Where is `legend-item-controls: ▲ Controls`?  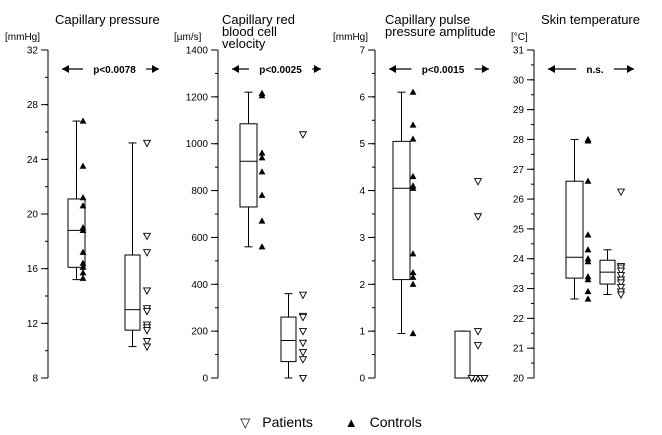
legend-item-controls: ▲ Controls is located at coordinates (383, 422).